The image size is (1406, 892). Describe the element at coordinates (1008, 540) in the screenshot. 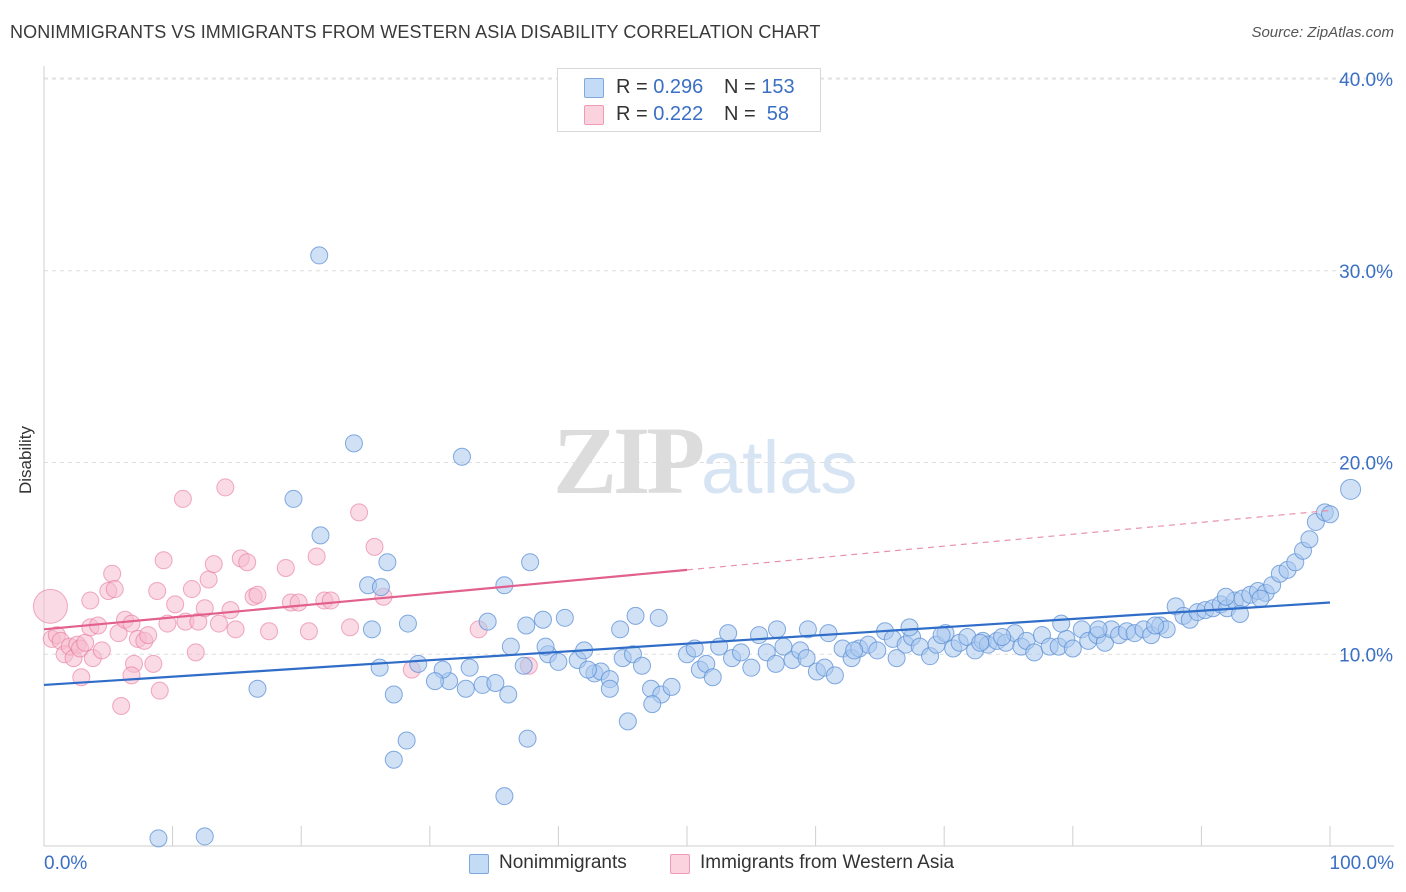

I see `trend-line-immigrants-extension` at that location.